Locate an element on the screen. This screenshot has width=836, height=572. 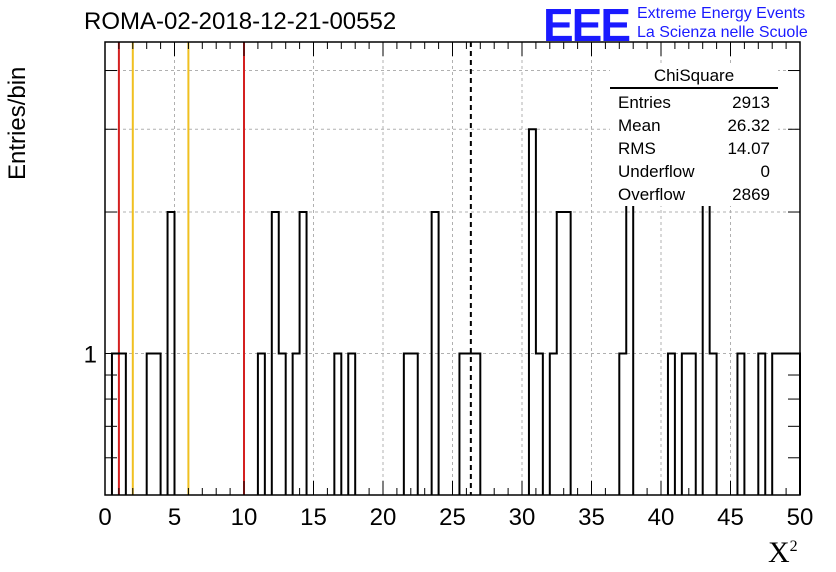
x-tick-label: 35 is located at coordinates (591, 517).